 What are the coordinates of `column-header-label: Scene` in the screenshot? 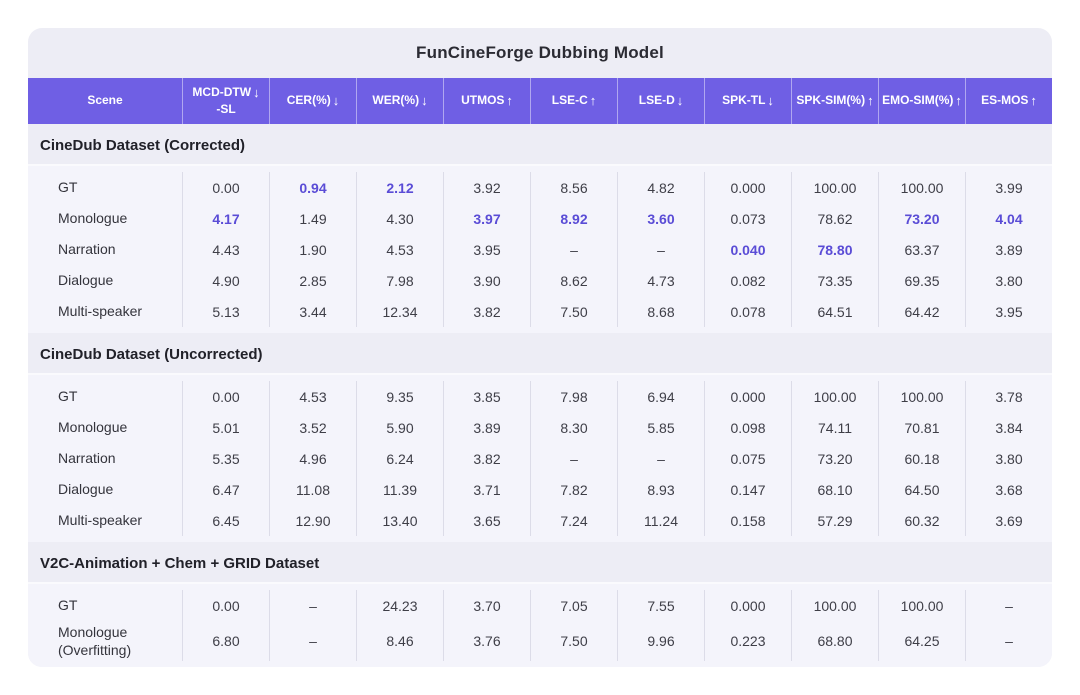 It's located at (105, 100).